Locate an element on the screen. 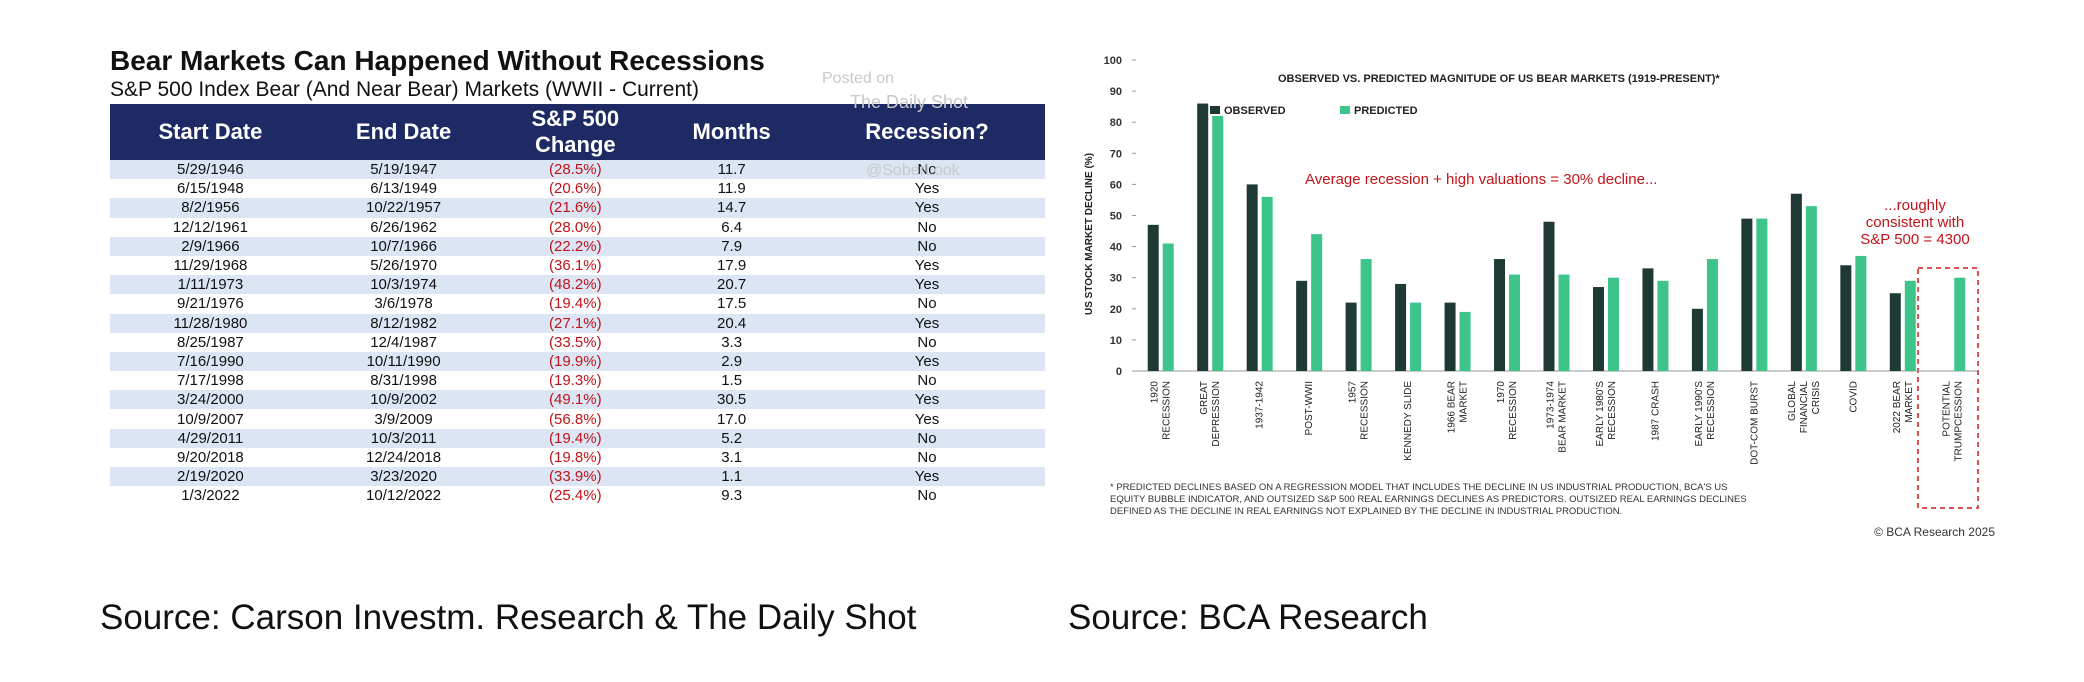  y-tick-label: 30 is located at coordinates (1116, 279).